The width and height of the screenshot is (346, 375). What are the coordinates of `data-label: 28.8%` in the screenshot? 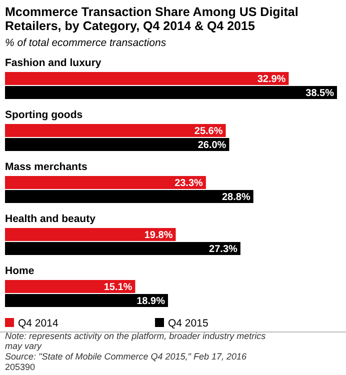 It's located at (236, 197).